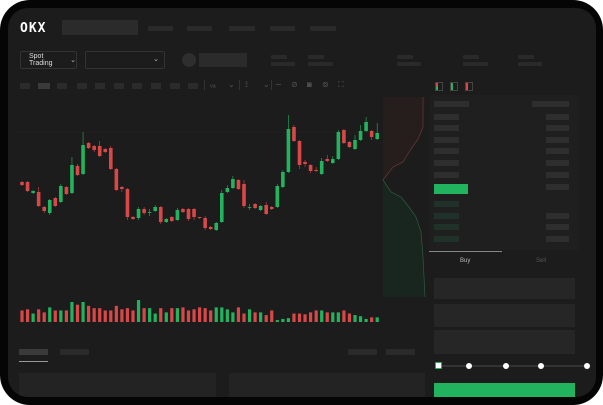  Describe the element at coordinates (409, 64) in the screenshot. I see `stat-value` at that location.